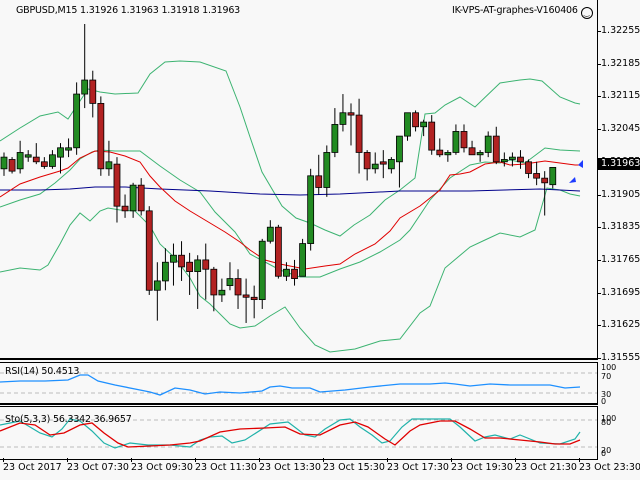 This screenshot has width=640, height=480. What do you see at coordinates (620, 96) in the screenshot?
I see `price-label: 1.32115` at bounding box center [620, 96].